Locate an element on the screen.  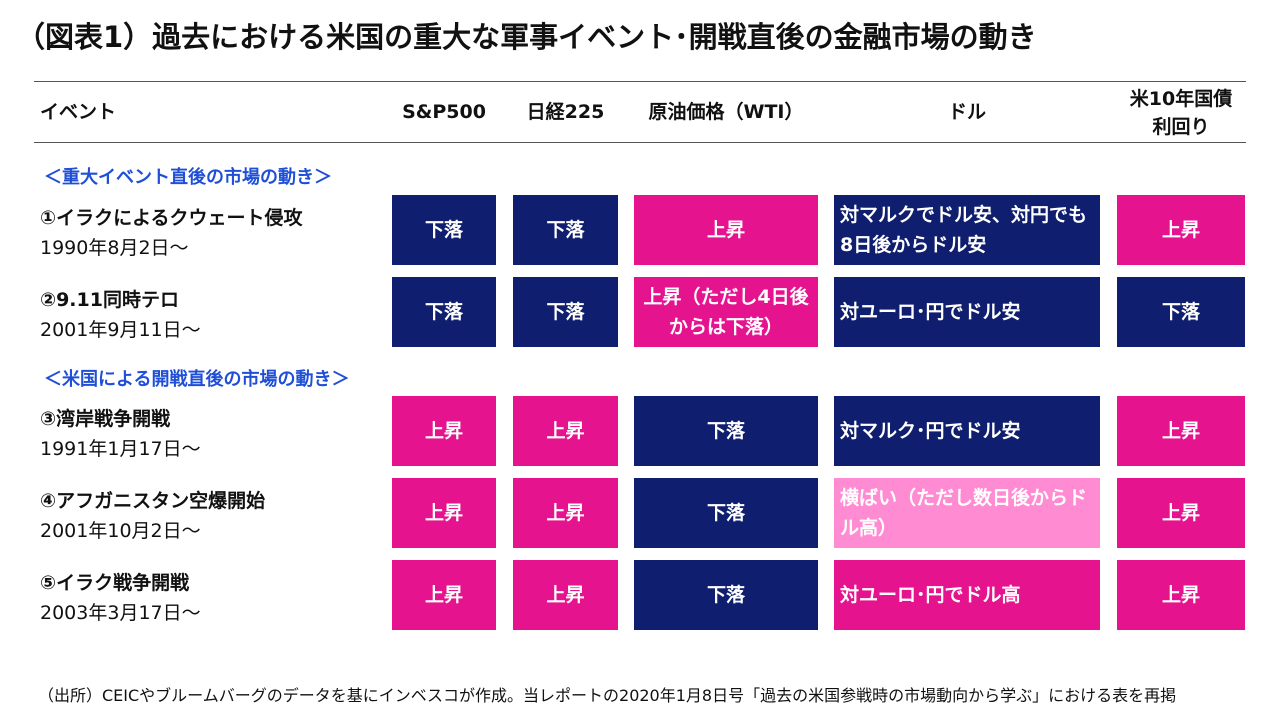
event-name: ①イラクによるクウェート侵攻 is located at coordinates (171, 218).